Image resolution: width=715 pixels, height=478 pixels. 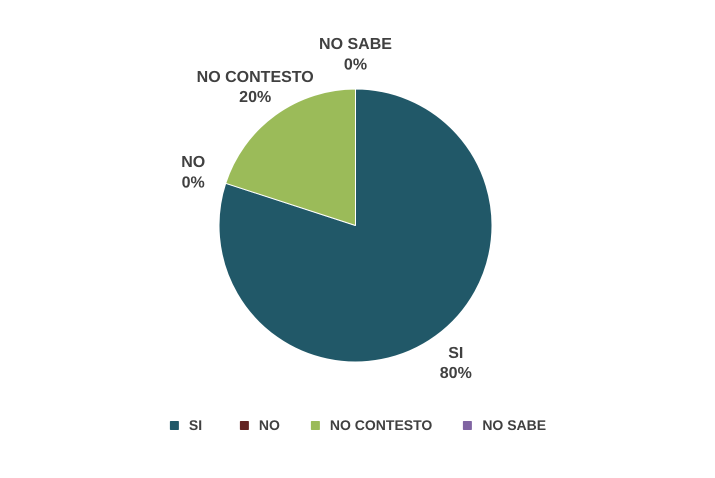 I want to click on legend-label: NO SABE, so click(x=514, y=425).